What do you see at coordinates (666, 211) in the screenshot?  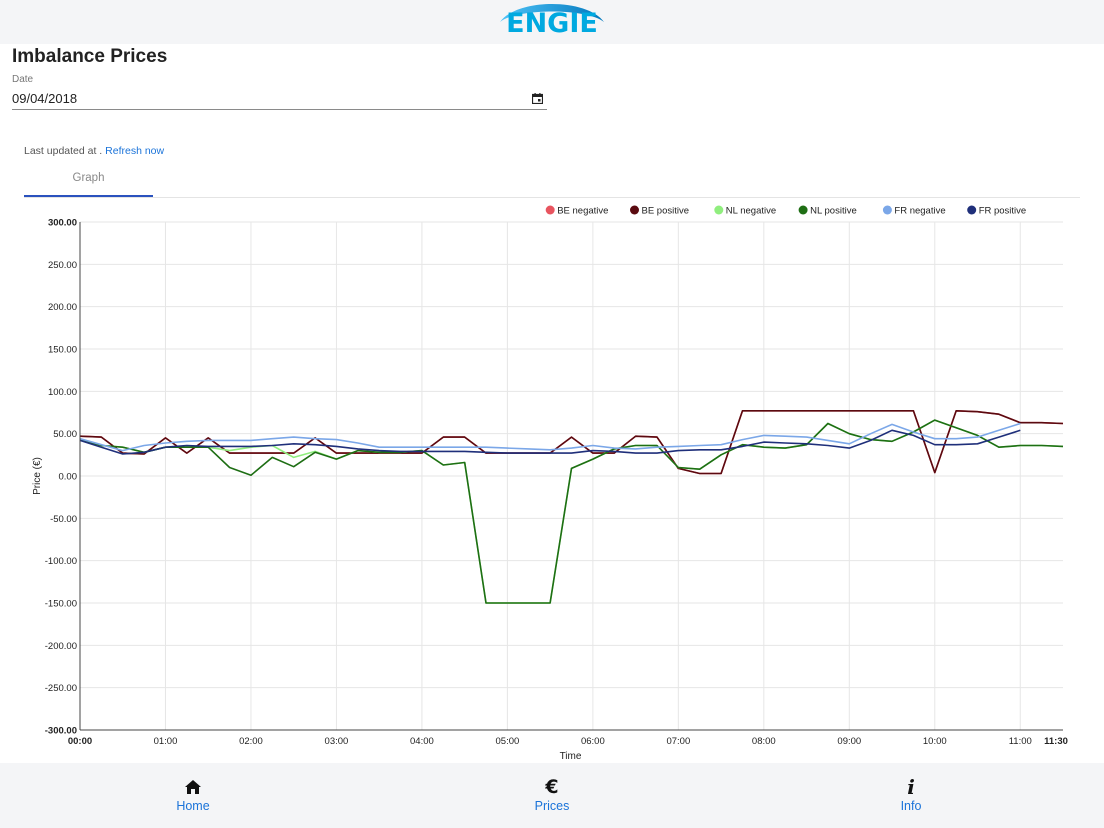 I see `legend-label: BE positive` at bounding box center [666, 211].